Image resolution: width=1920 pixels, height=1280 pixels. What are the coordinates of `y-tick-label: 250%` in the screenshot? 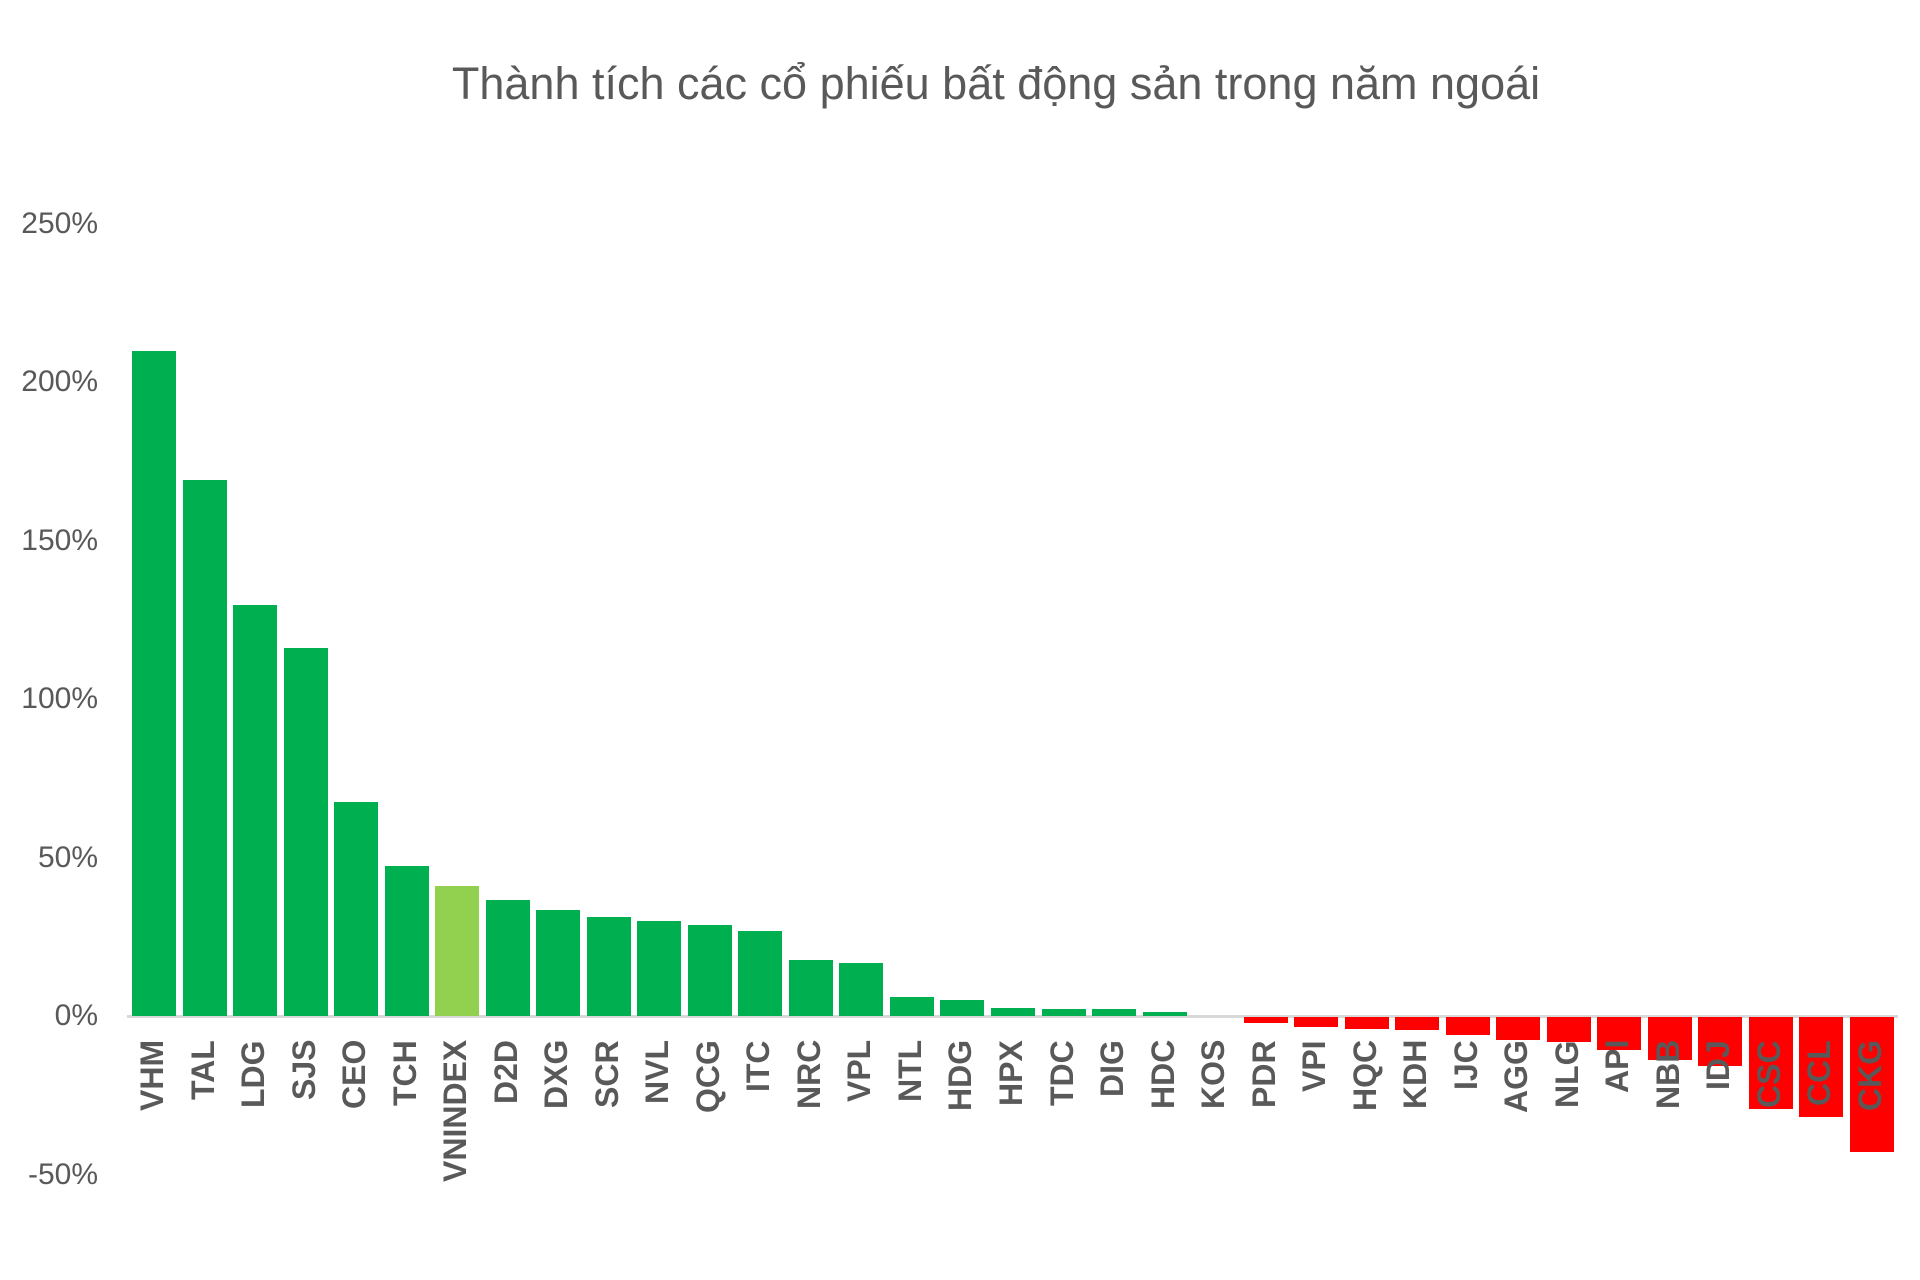 It's located at (59, 223).